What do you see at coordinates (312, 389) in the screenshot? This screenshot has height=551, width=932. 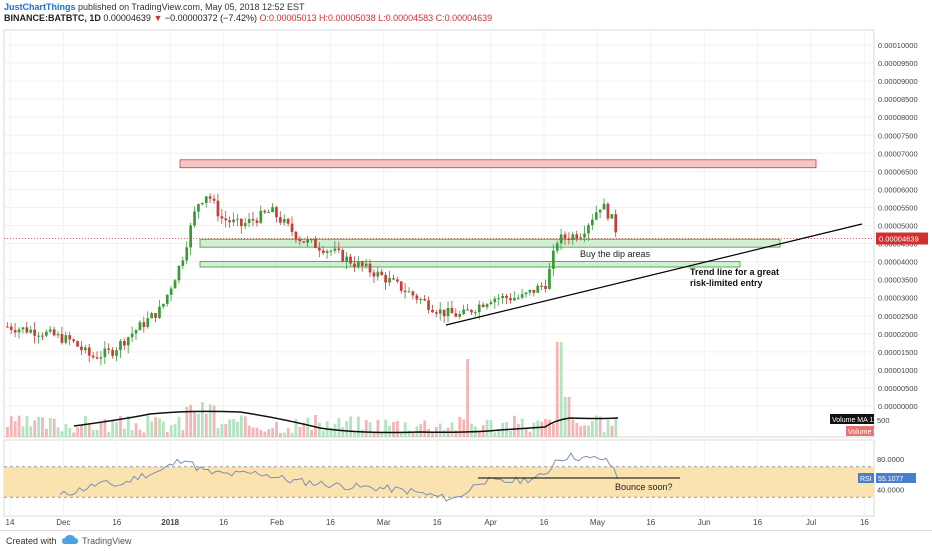 I see `volume-bars` at bounding box center [312, 389].